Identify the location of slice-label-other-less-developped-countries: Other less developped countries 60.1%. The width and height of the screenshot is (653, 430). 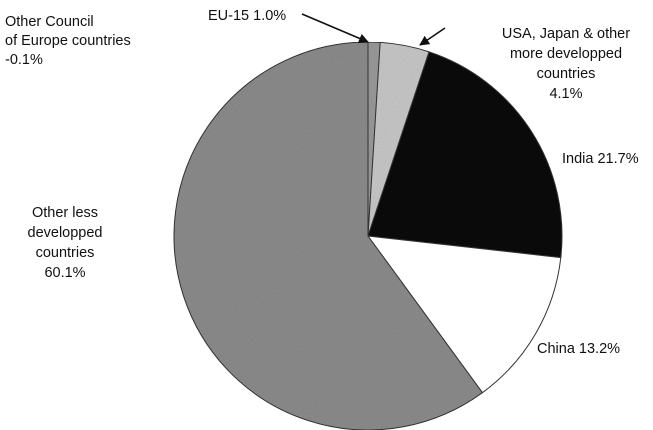
(65, 243).